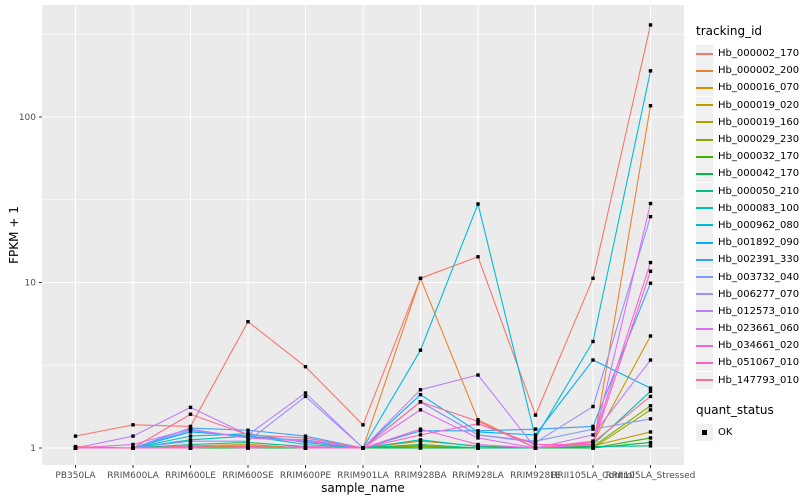  I want to click on legend-item-label: Hb_000962_080, so click(759, 225).